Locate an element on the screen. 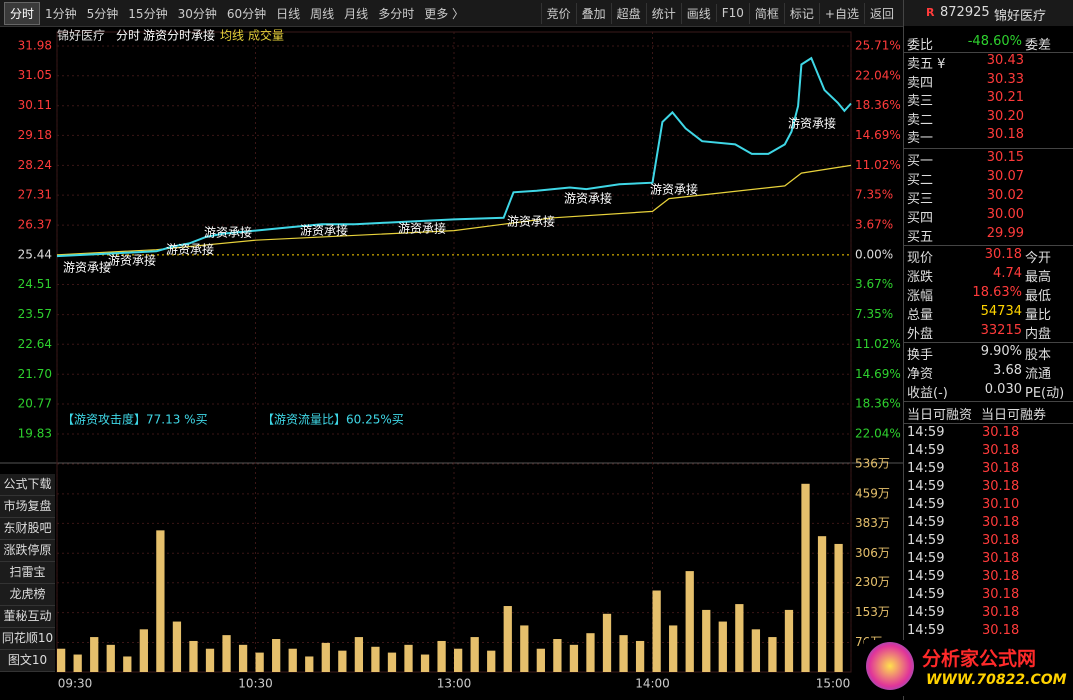 This screenshot has width=1073, height=700. watermark: 分析家公式网 WWW.70822.COM is located at coordinates (966, 668).